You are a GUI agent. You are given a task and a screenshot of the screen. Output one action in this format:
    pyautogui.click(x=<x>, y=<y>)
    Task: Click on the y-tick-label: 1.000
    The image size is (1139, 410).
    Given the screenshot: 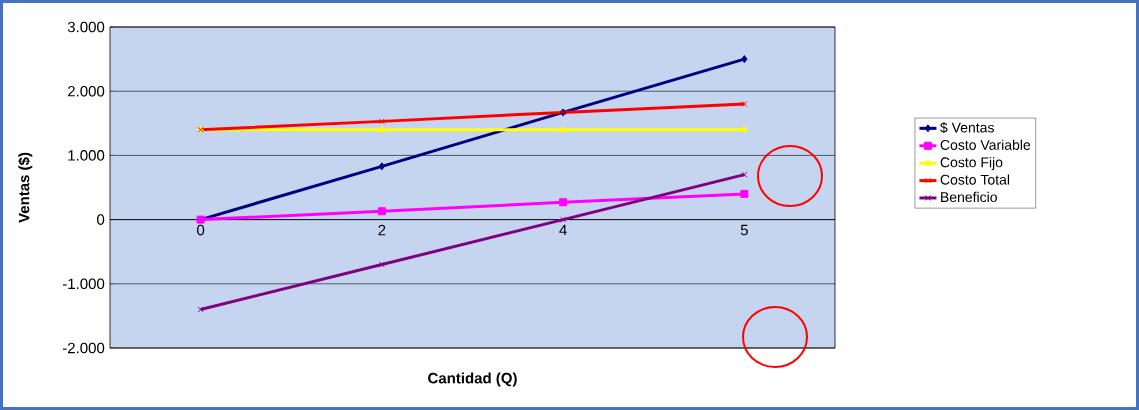 What is the action you would take?
    pyautogui.click(x=86, y=155)
    